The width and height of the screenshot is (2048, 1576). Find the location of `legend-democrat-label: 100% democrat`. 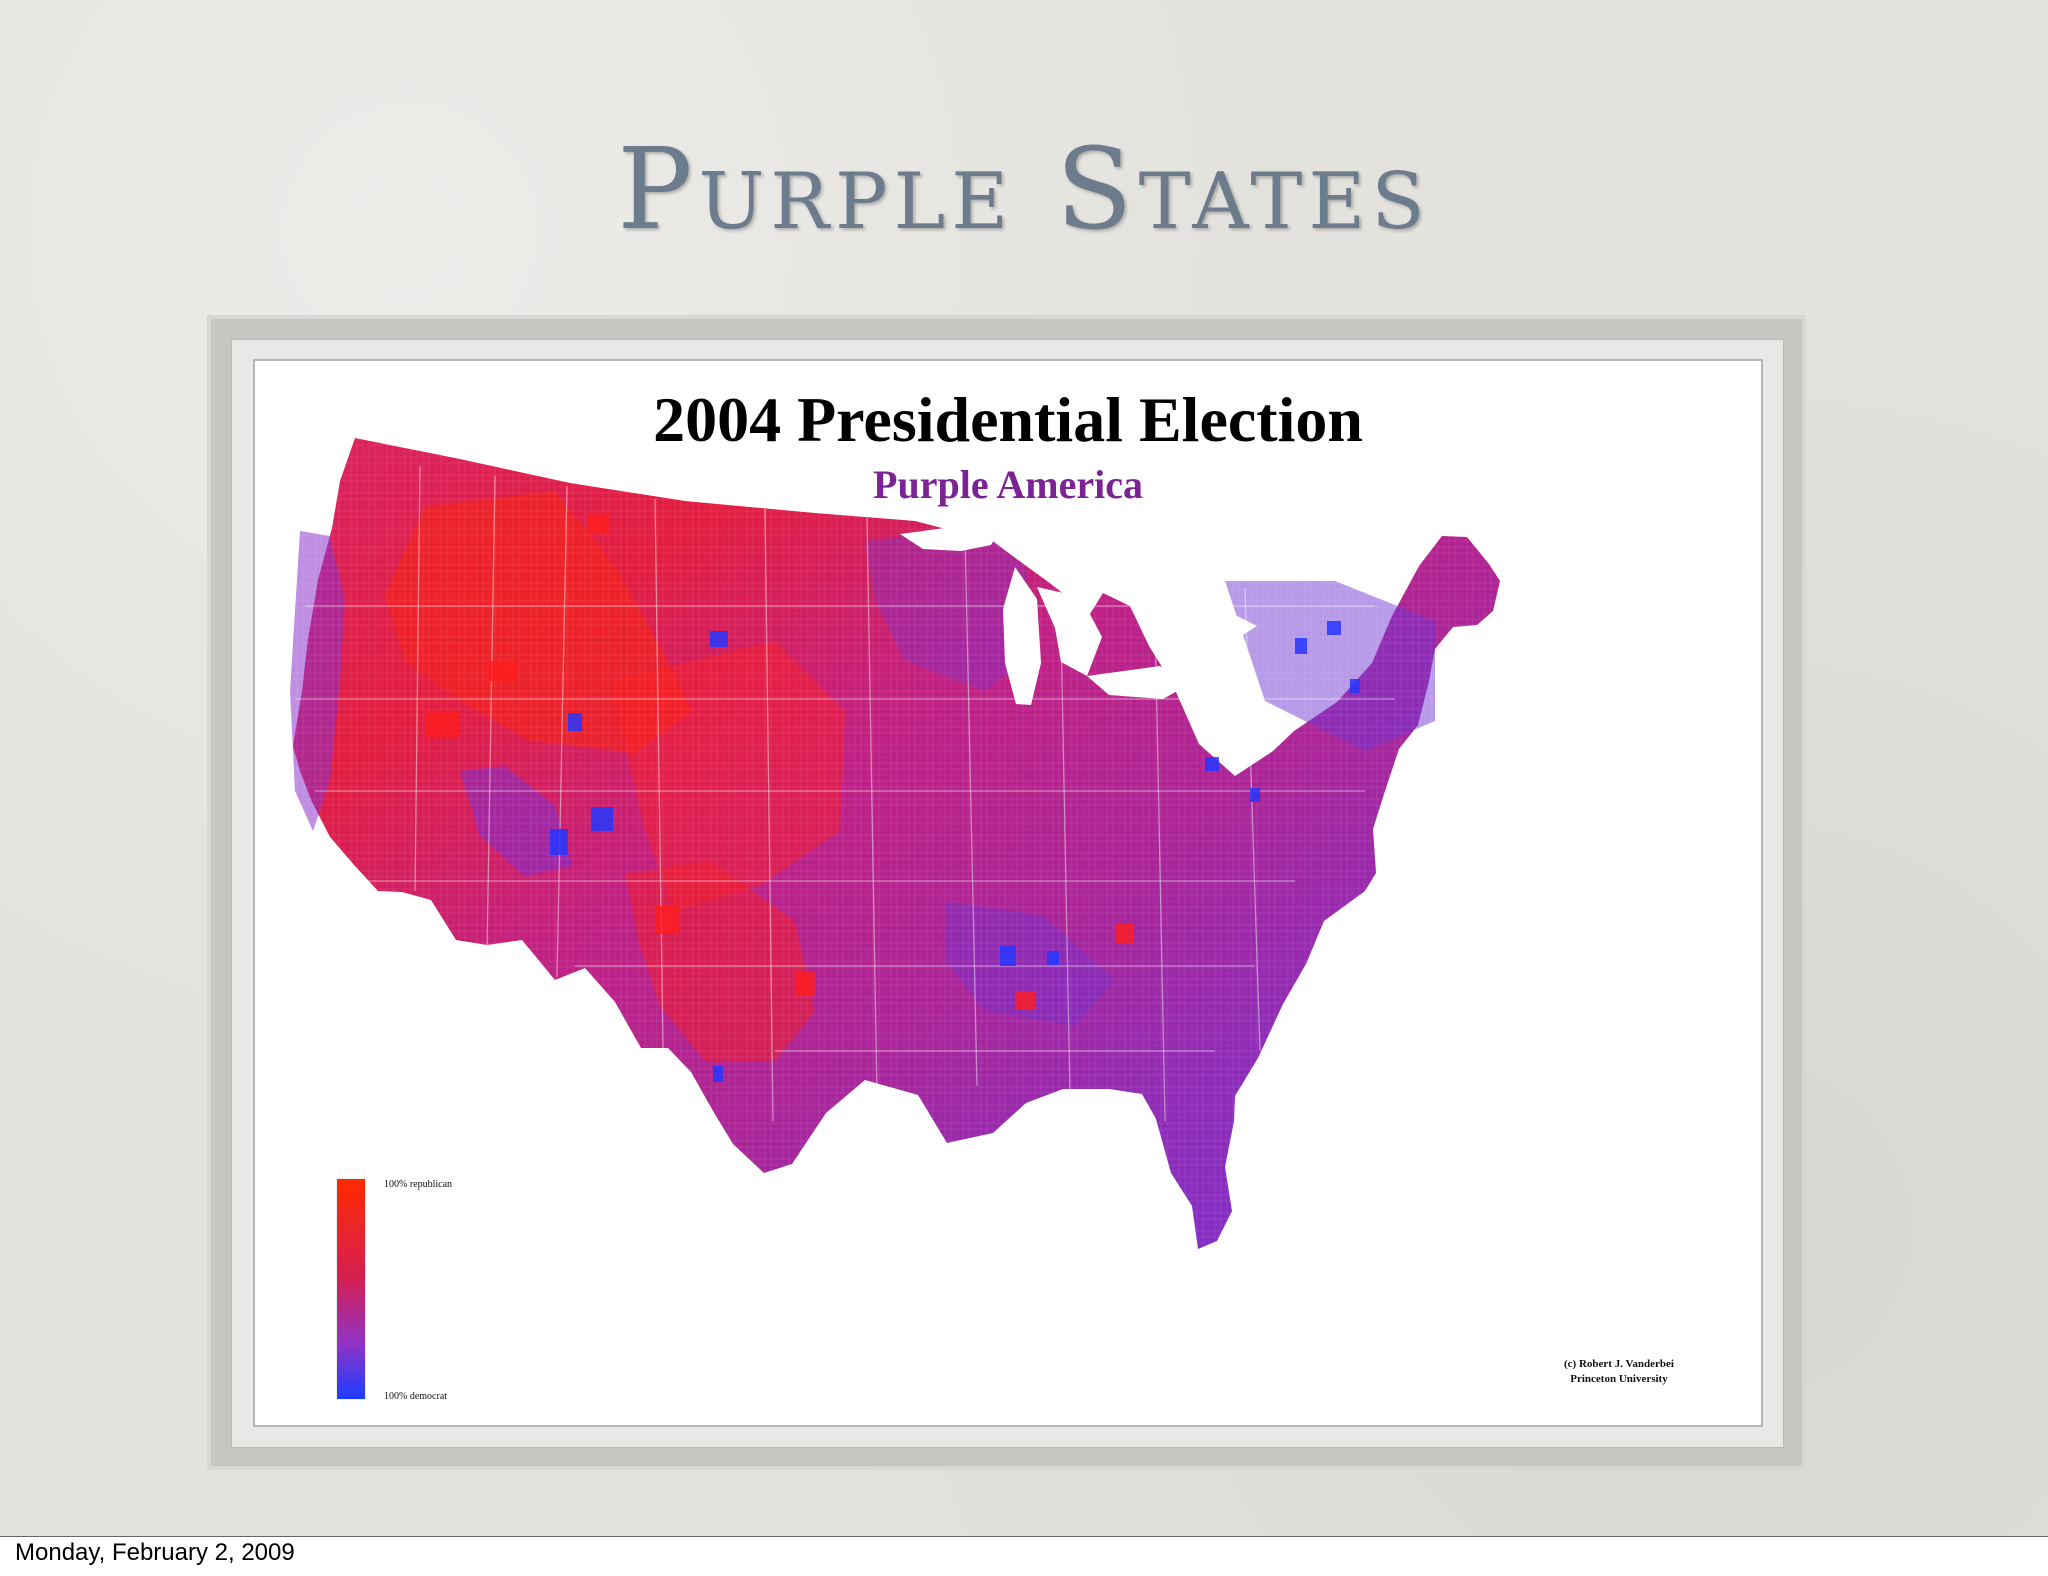

legend-democrat-label: 100% democrat is located at coordinates (416, 1396).